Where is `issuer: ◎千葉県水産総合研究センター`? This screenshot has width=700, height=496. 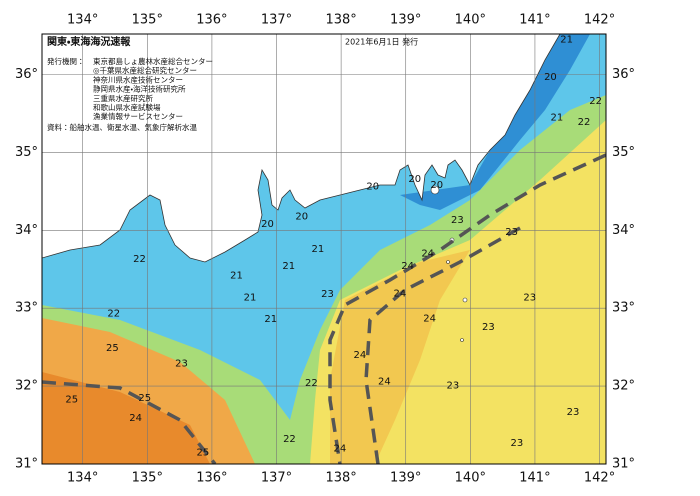
issuer: ◎千葉県水産総合研究センター is located at coordinates (145, 70).